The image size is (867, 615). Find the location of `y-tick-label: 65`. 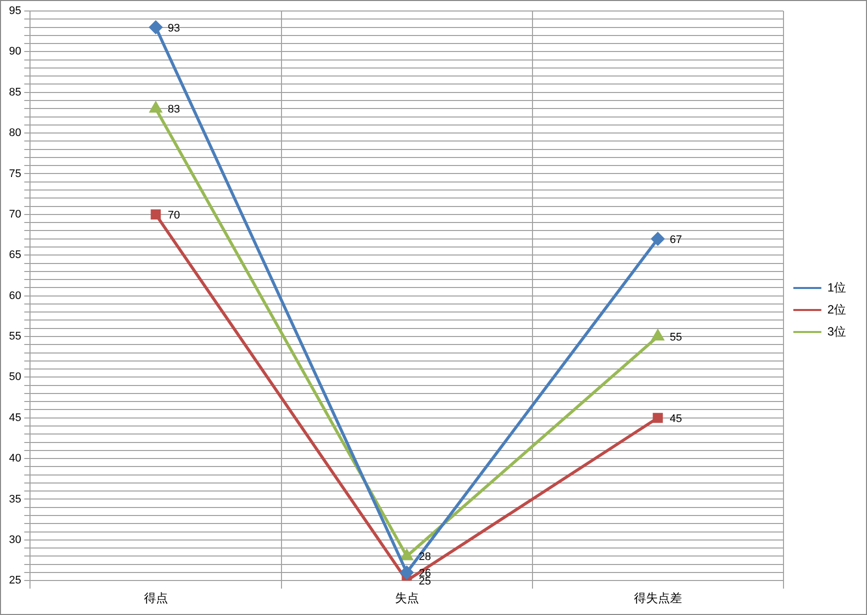

y-tick-label: 65 is located at coordinates (15, 255).